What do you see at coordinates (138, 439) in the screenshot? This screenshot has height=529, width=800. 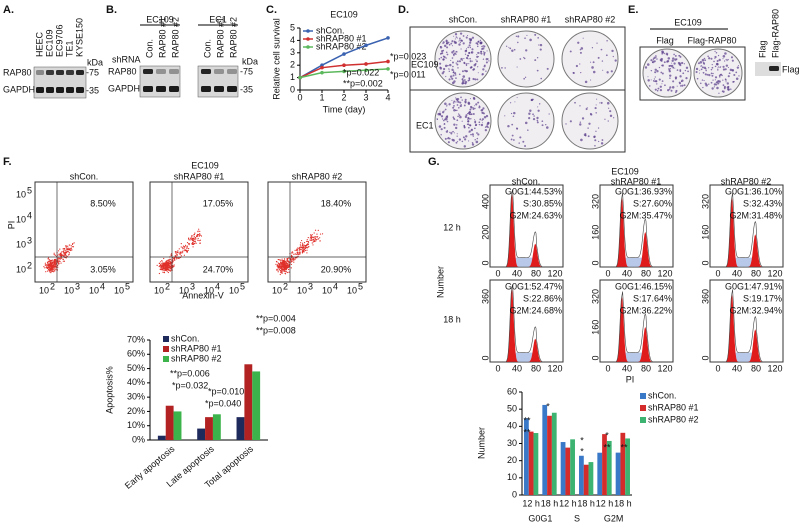 I see `y-tick-label: 0%` at bounding box center [138, 439].